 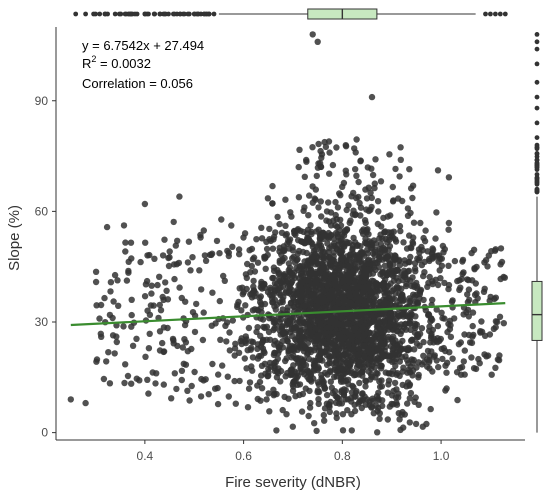 What do you see at coordinates (42, 101) in the screenshot?
I see `y-tick-label: 90` at bounding box center [42, 101].